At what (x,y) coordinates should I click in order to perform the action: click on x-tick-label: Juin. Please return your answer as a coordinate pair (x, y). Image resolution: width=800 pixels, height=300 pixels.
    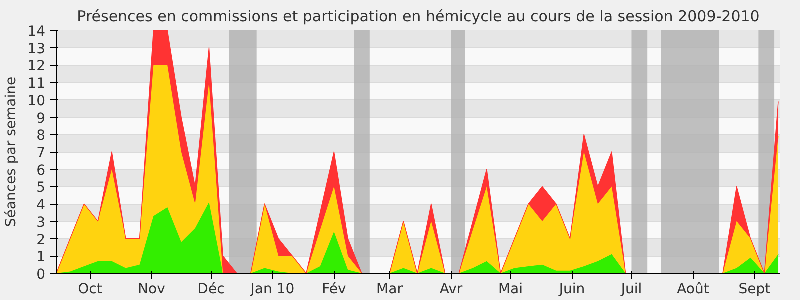
    Looking at the image, I should click on (572, 290).